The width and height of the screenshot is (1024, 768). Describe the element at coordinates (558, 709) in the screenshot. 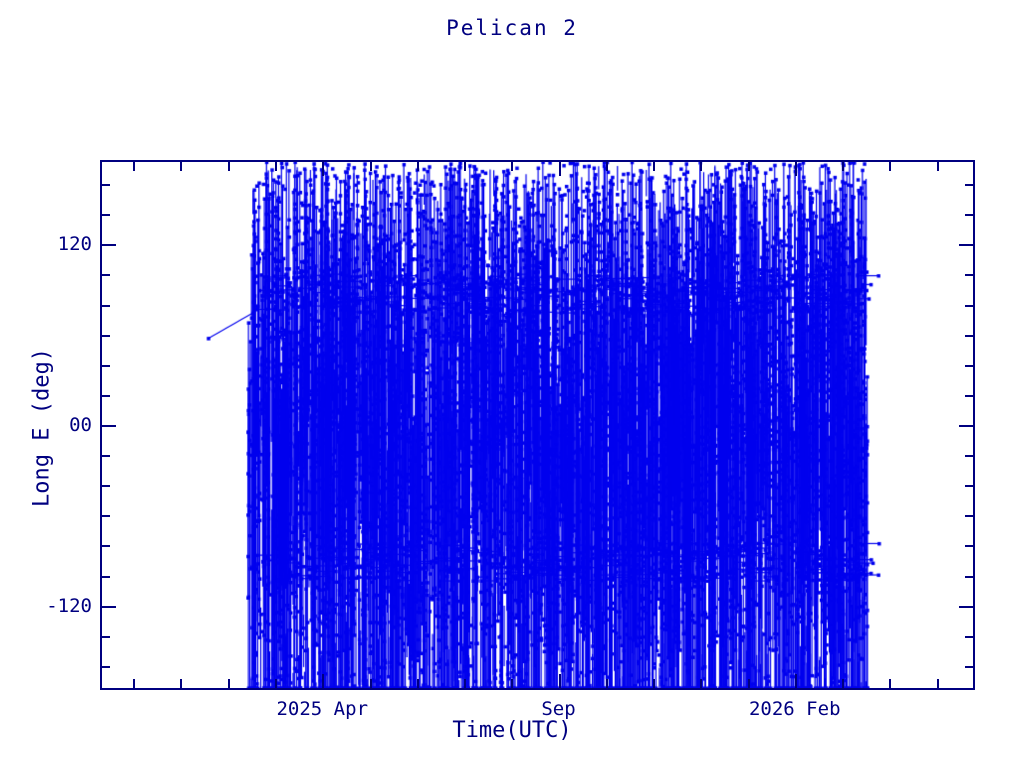

I see `x-tick-label: Sep` at that location.